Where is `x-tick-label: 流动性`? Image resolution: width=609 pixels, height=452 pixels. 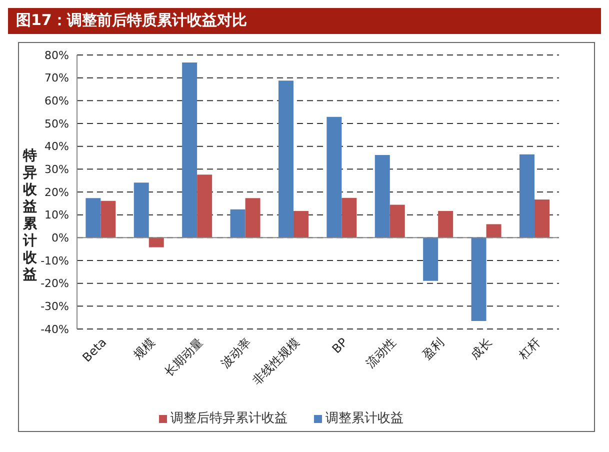 x-tick-label: 流动性 is located at coordinates (380, 353).